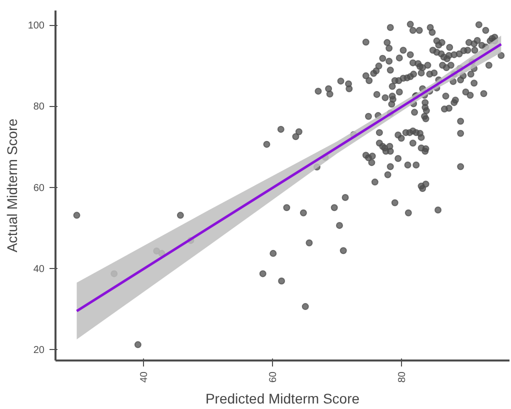 This screenshot has height=409, width=511. What do you see at coordinates (402, 377) in the screenshot?
I see `x-tick-label: 80` at bounding box center [402, 377].